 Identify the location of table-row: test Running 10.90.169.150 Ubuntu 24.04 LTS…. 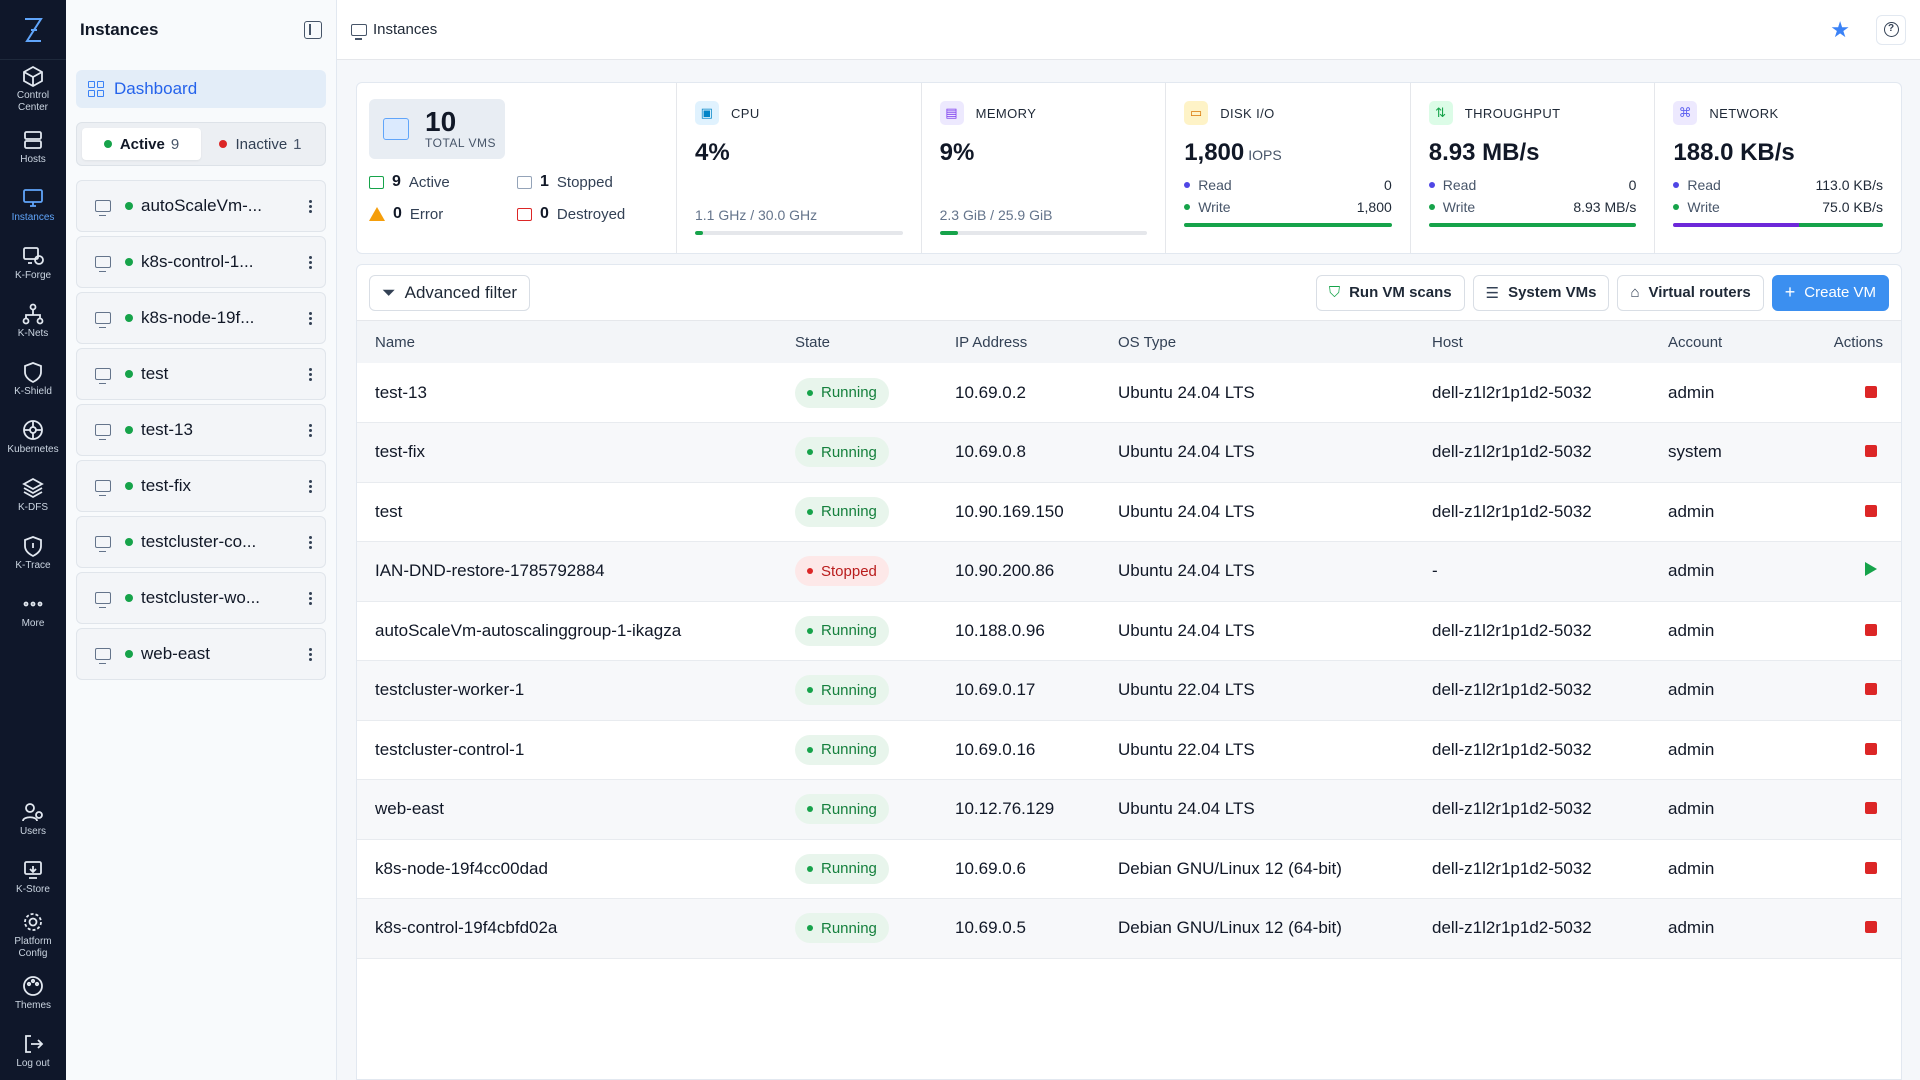
(1129, 512).